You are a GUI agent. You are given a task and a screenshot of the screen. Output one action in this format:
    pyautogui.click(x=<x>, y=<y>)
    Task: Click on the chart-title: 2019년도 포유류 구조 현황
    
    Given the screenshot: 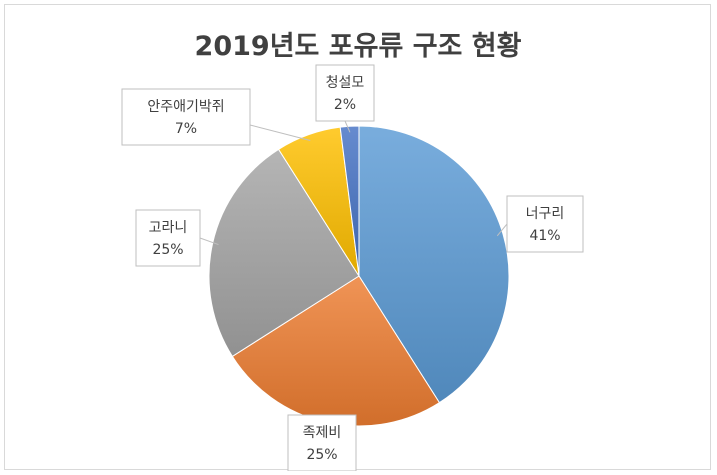 What is the action you would take?
    pyautogui.click(x=358, y=46)
    